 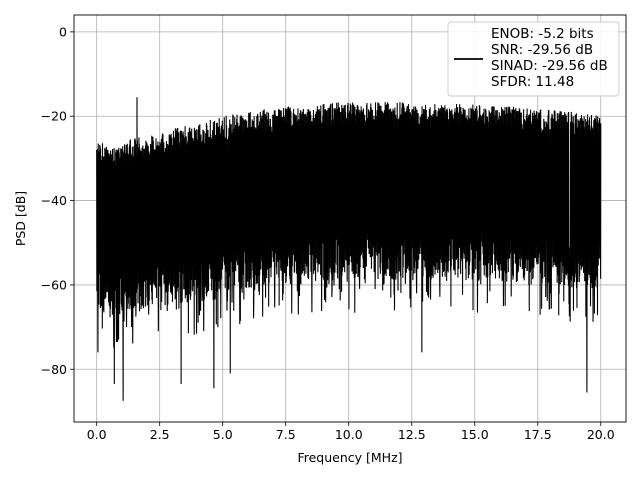 I want to click on x-tick-label: 17.5, so click(x=538, y=434).